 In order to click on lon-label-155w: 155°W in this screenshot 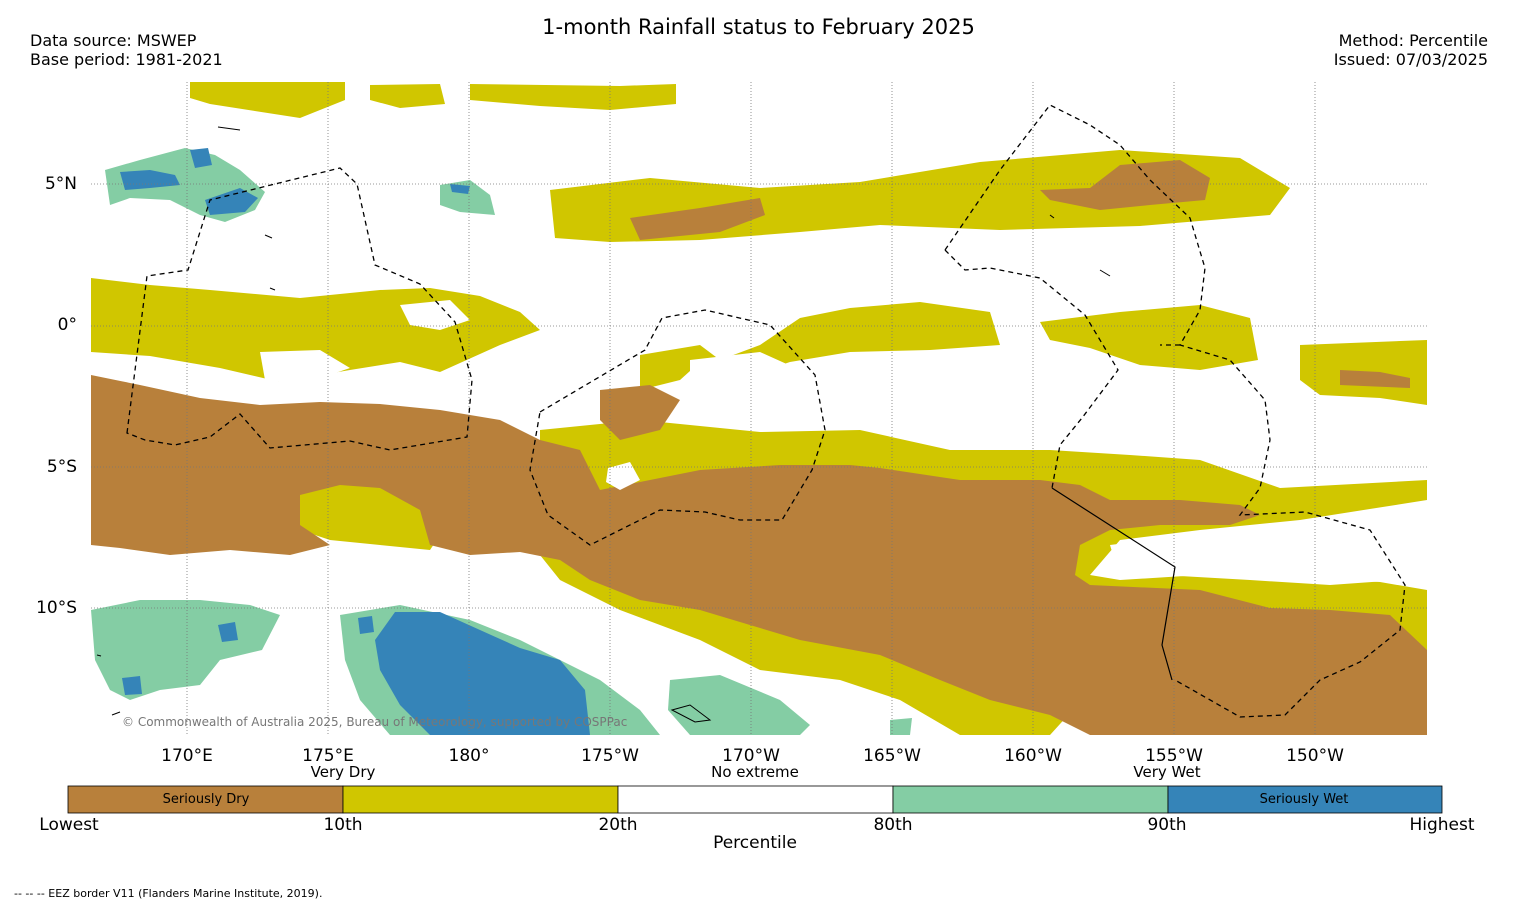, I will do `click(1174, 756)`.